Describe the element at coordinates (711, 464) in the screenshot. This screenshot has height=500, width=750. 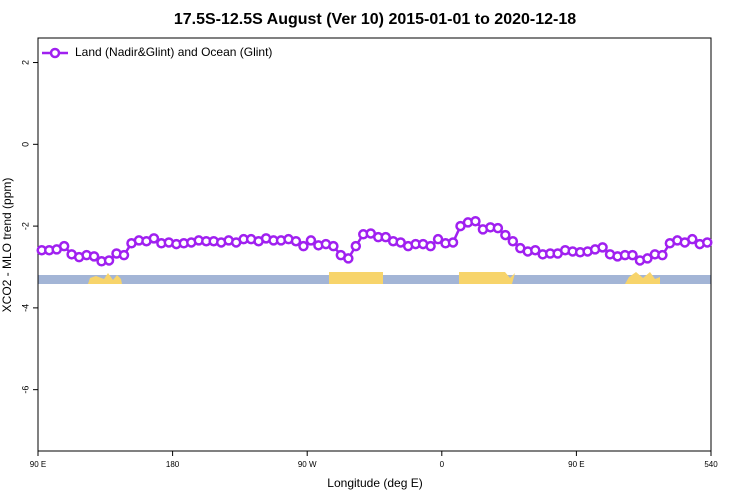
I see `x-tick-label: 540` at that location.